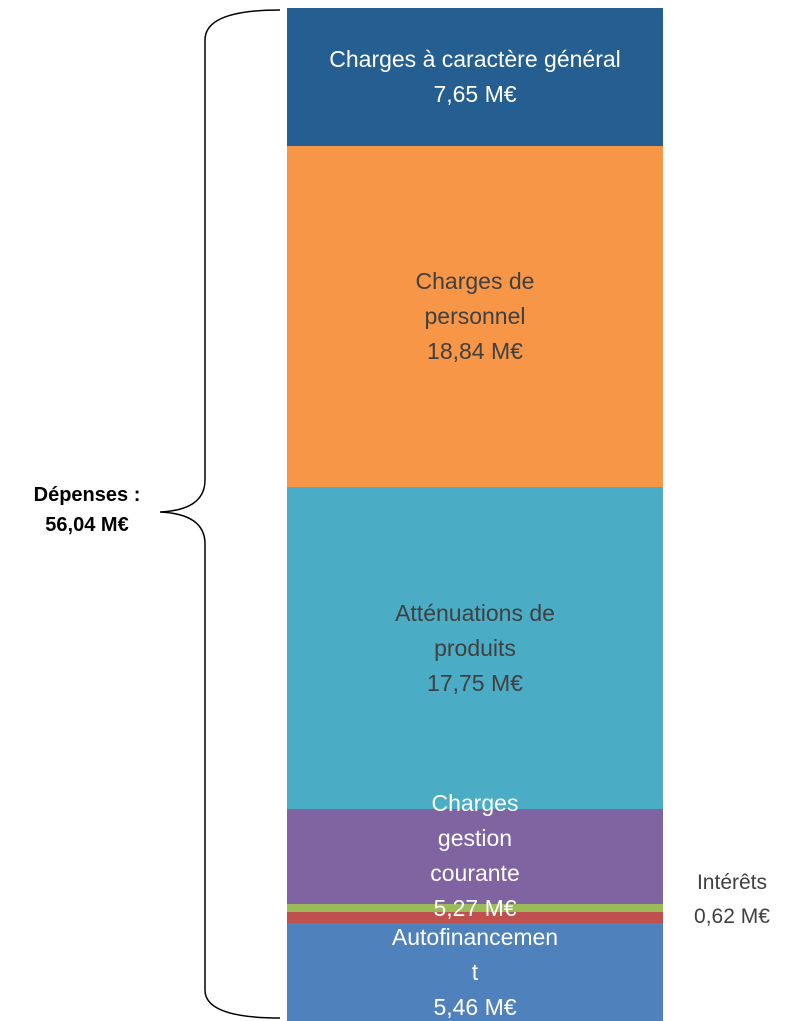 This screenshot has height=1021, width=792. I want to click on segment-name: Intérêts, so click(732, 882).